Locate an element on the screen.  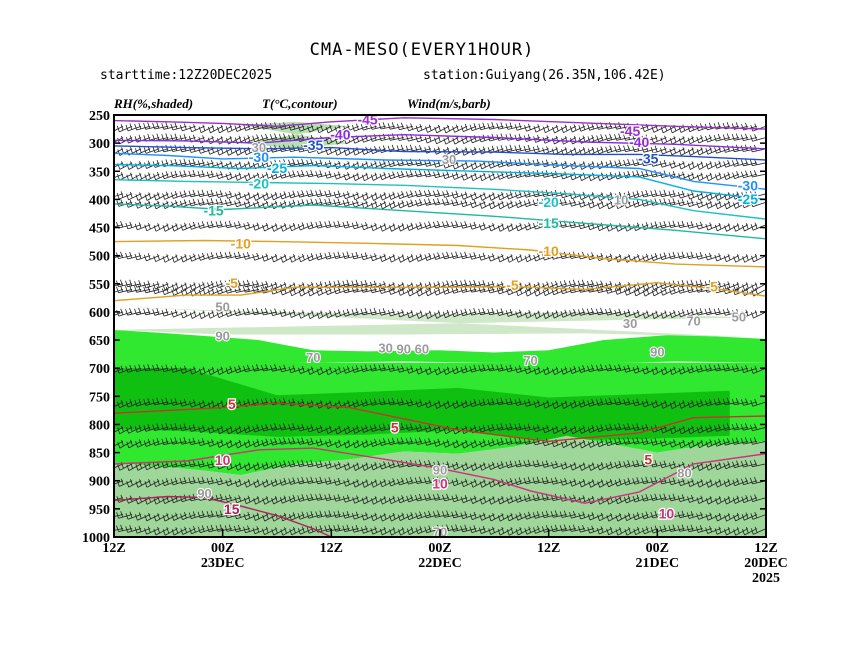
x-tick-date: 23DEC is located at coordinates (223, 563).